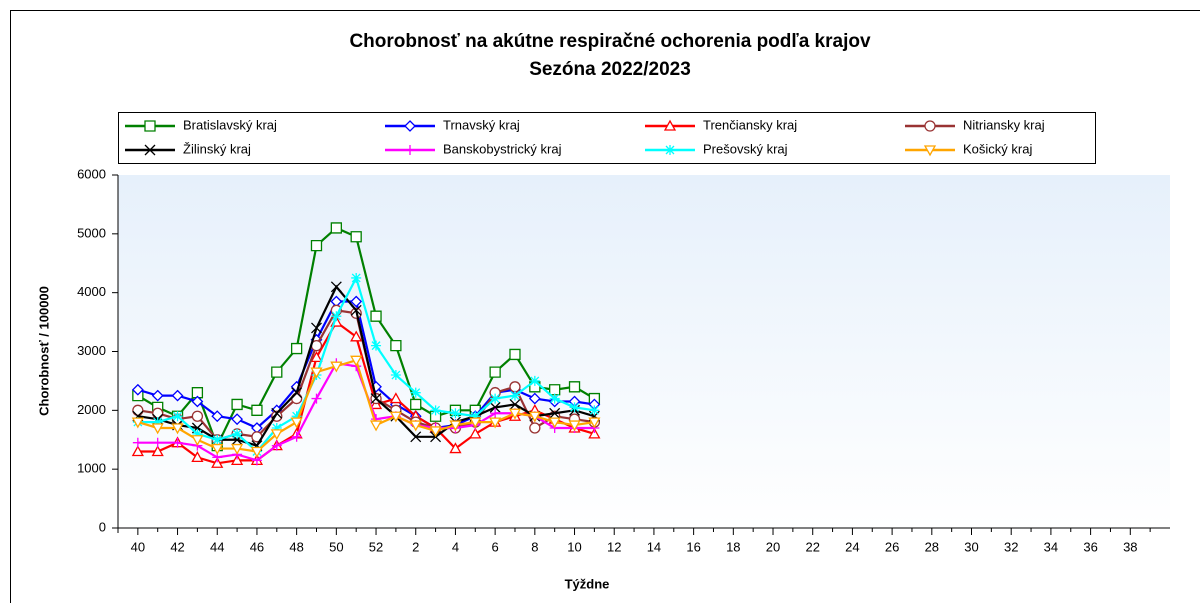  I want to click on x-tick-label: 50, so click(336, 546).